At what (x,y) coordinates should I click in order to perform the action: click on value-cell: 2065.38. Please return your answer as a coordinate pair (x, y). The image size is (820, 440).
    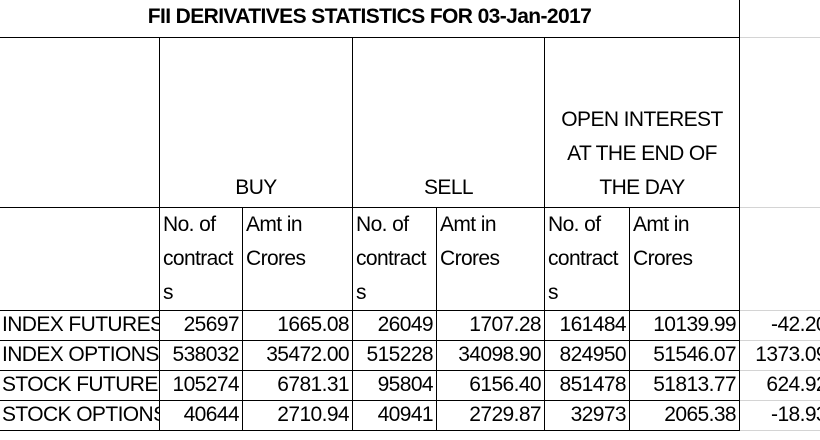
    Looking at the image, I should click on (685, 416).